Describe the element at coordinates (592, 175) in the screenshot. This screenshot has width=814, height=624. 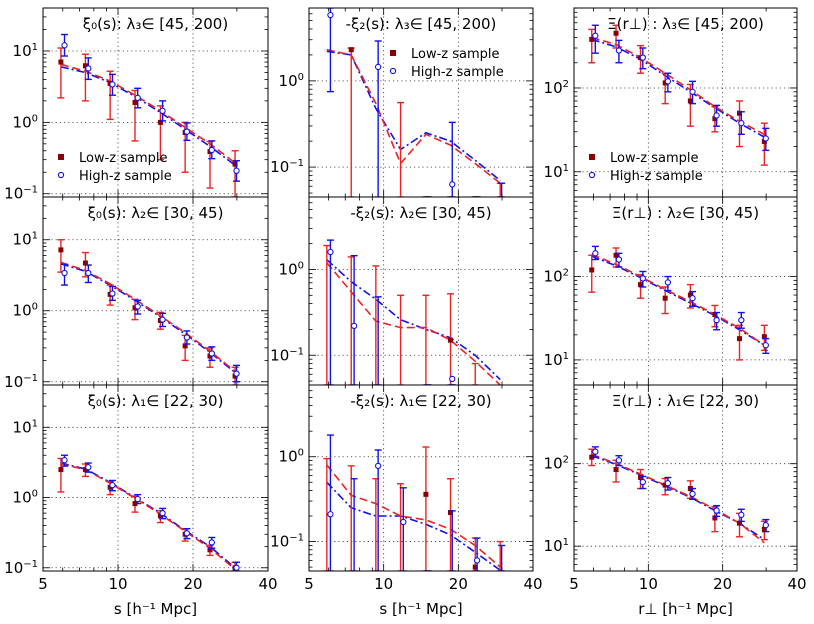
I see `legend-high-marker` at that location.